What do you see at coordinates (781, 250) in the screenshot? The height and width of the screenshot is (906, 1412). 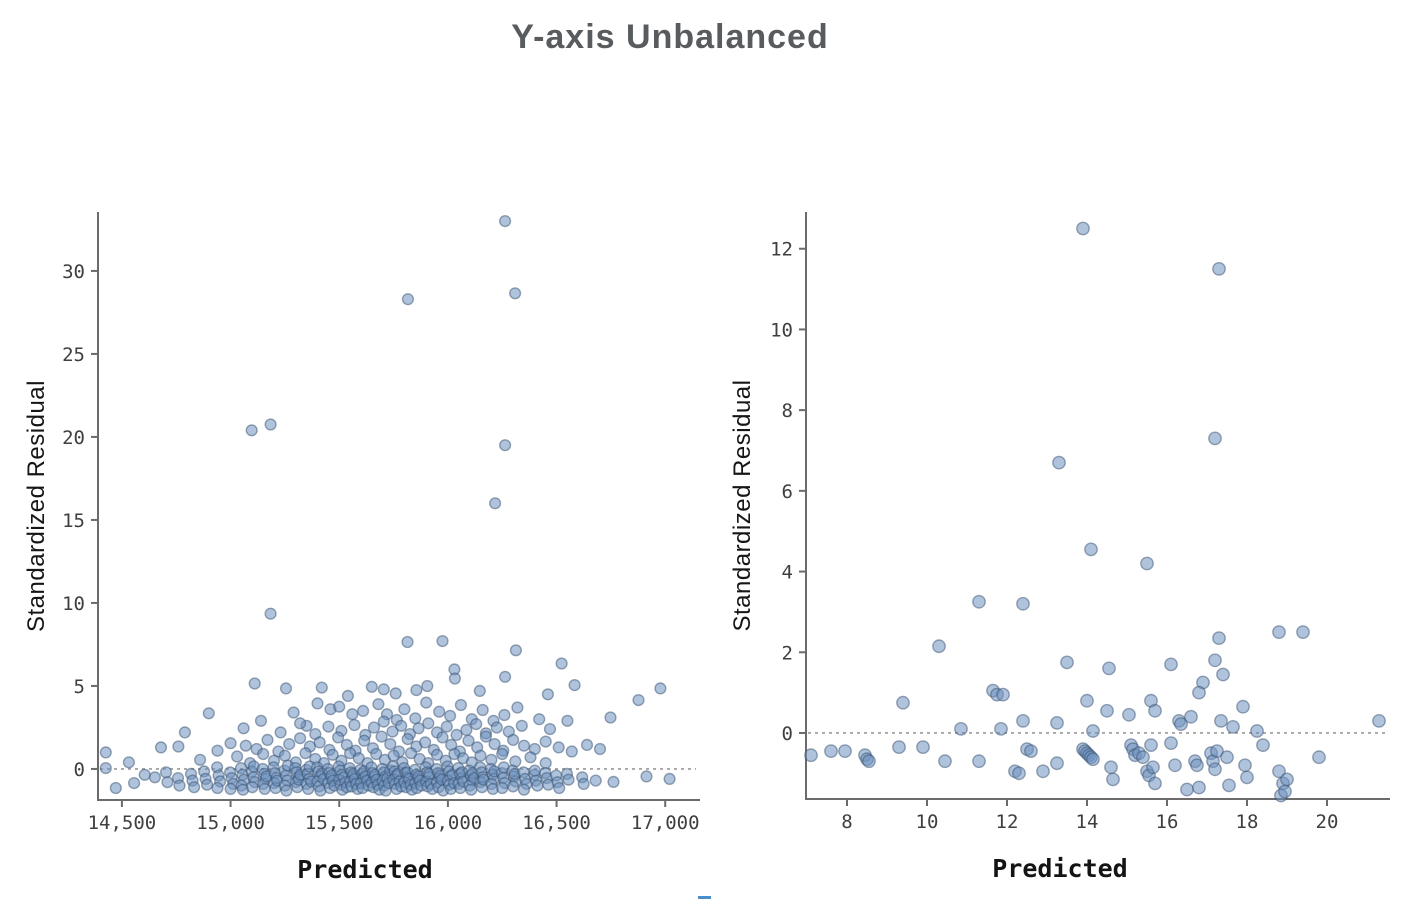 I see `y-tick-label: 12` at bounding box center [781, 250].